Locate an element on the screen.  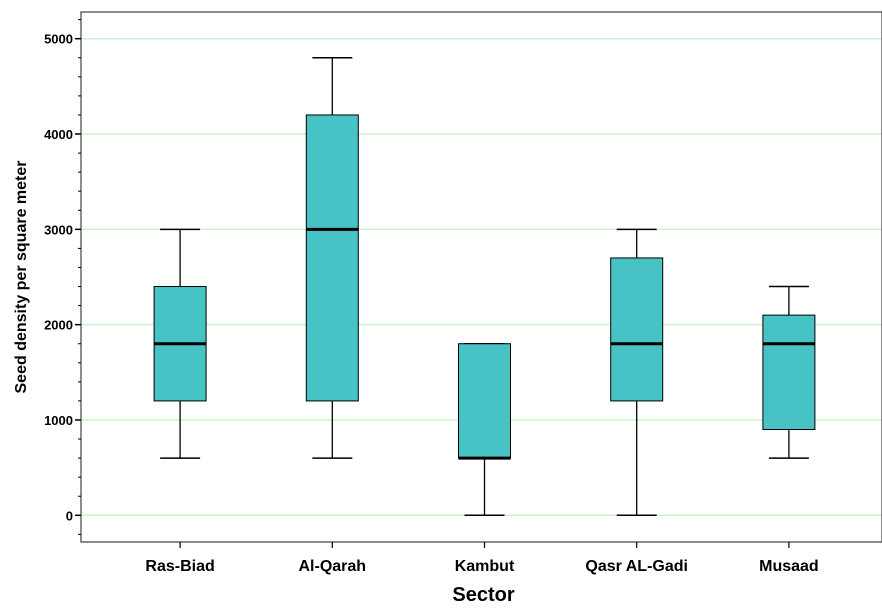
y-tick-label-3000: 3000 is located at coordinates (58, 229).